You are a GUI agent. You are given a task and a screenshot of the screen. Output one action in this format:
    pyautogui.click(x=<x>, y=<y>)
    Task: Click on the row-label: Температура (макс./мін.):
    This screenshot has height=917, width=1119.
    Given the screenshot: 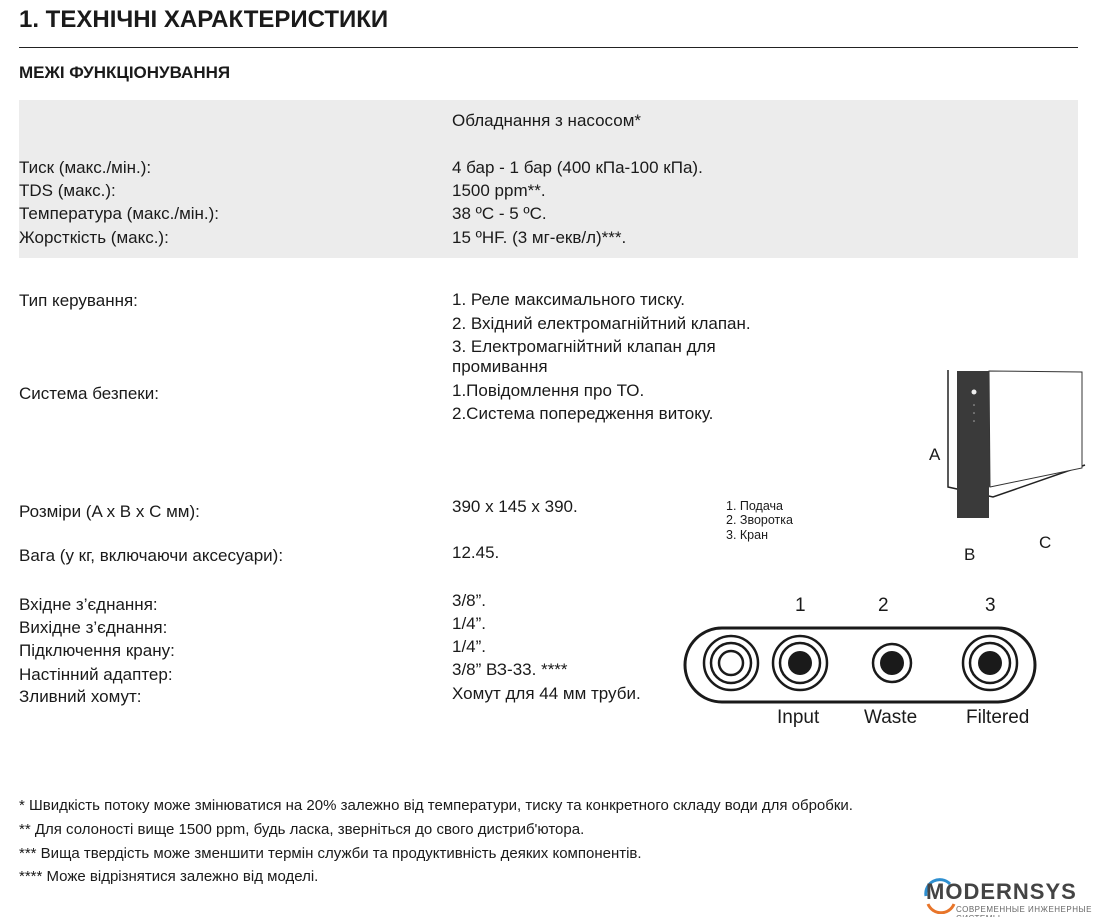 What is the action you would take?
    pyautogui.click(x=119, y=213)
    